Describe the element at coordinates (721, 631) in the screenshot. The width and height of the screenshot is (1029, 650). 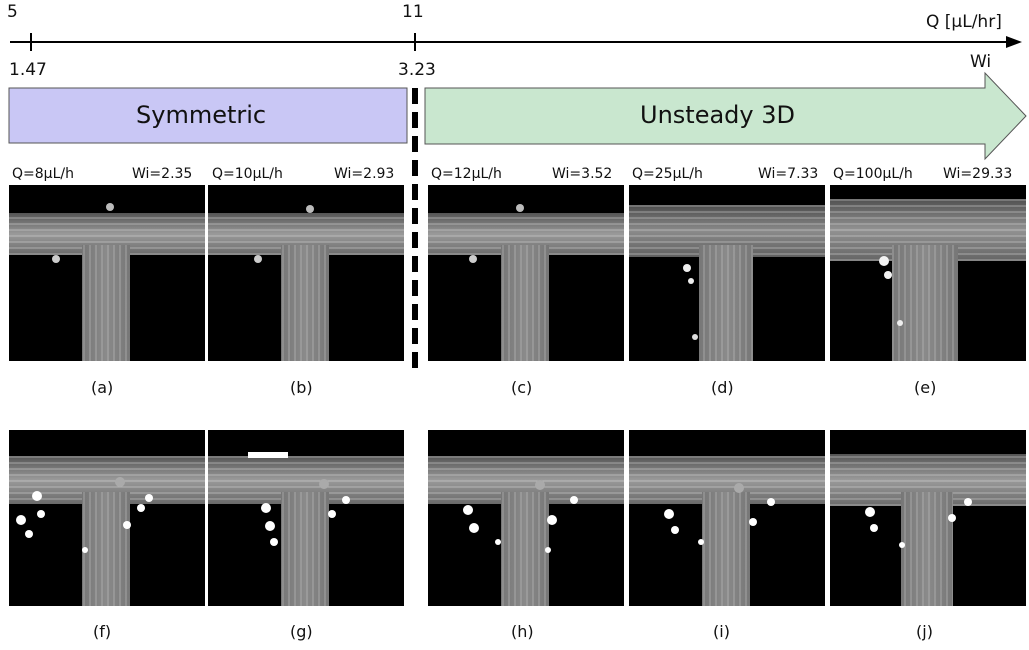
I see `panel-label-i: (i)` at that location.